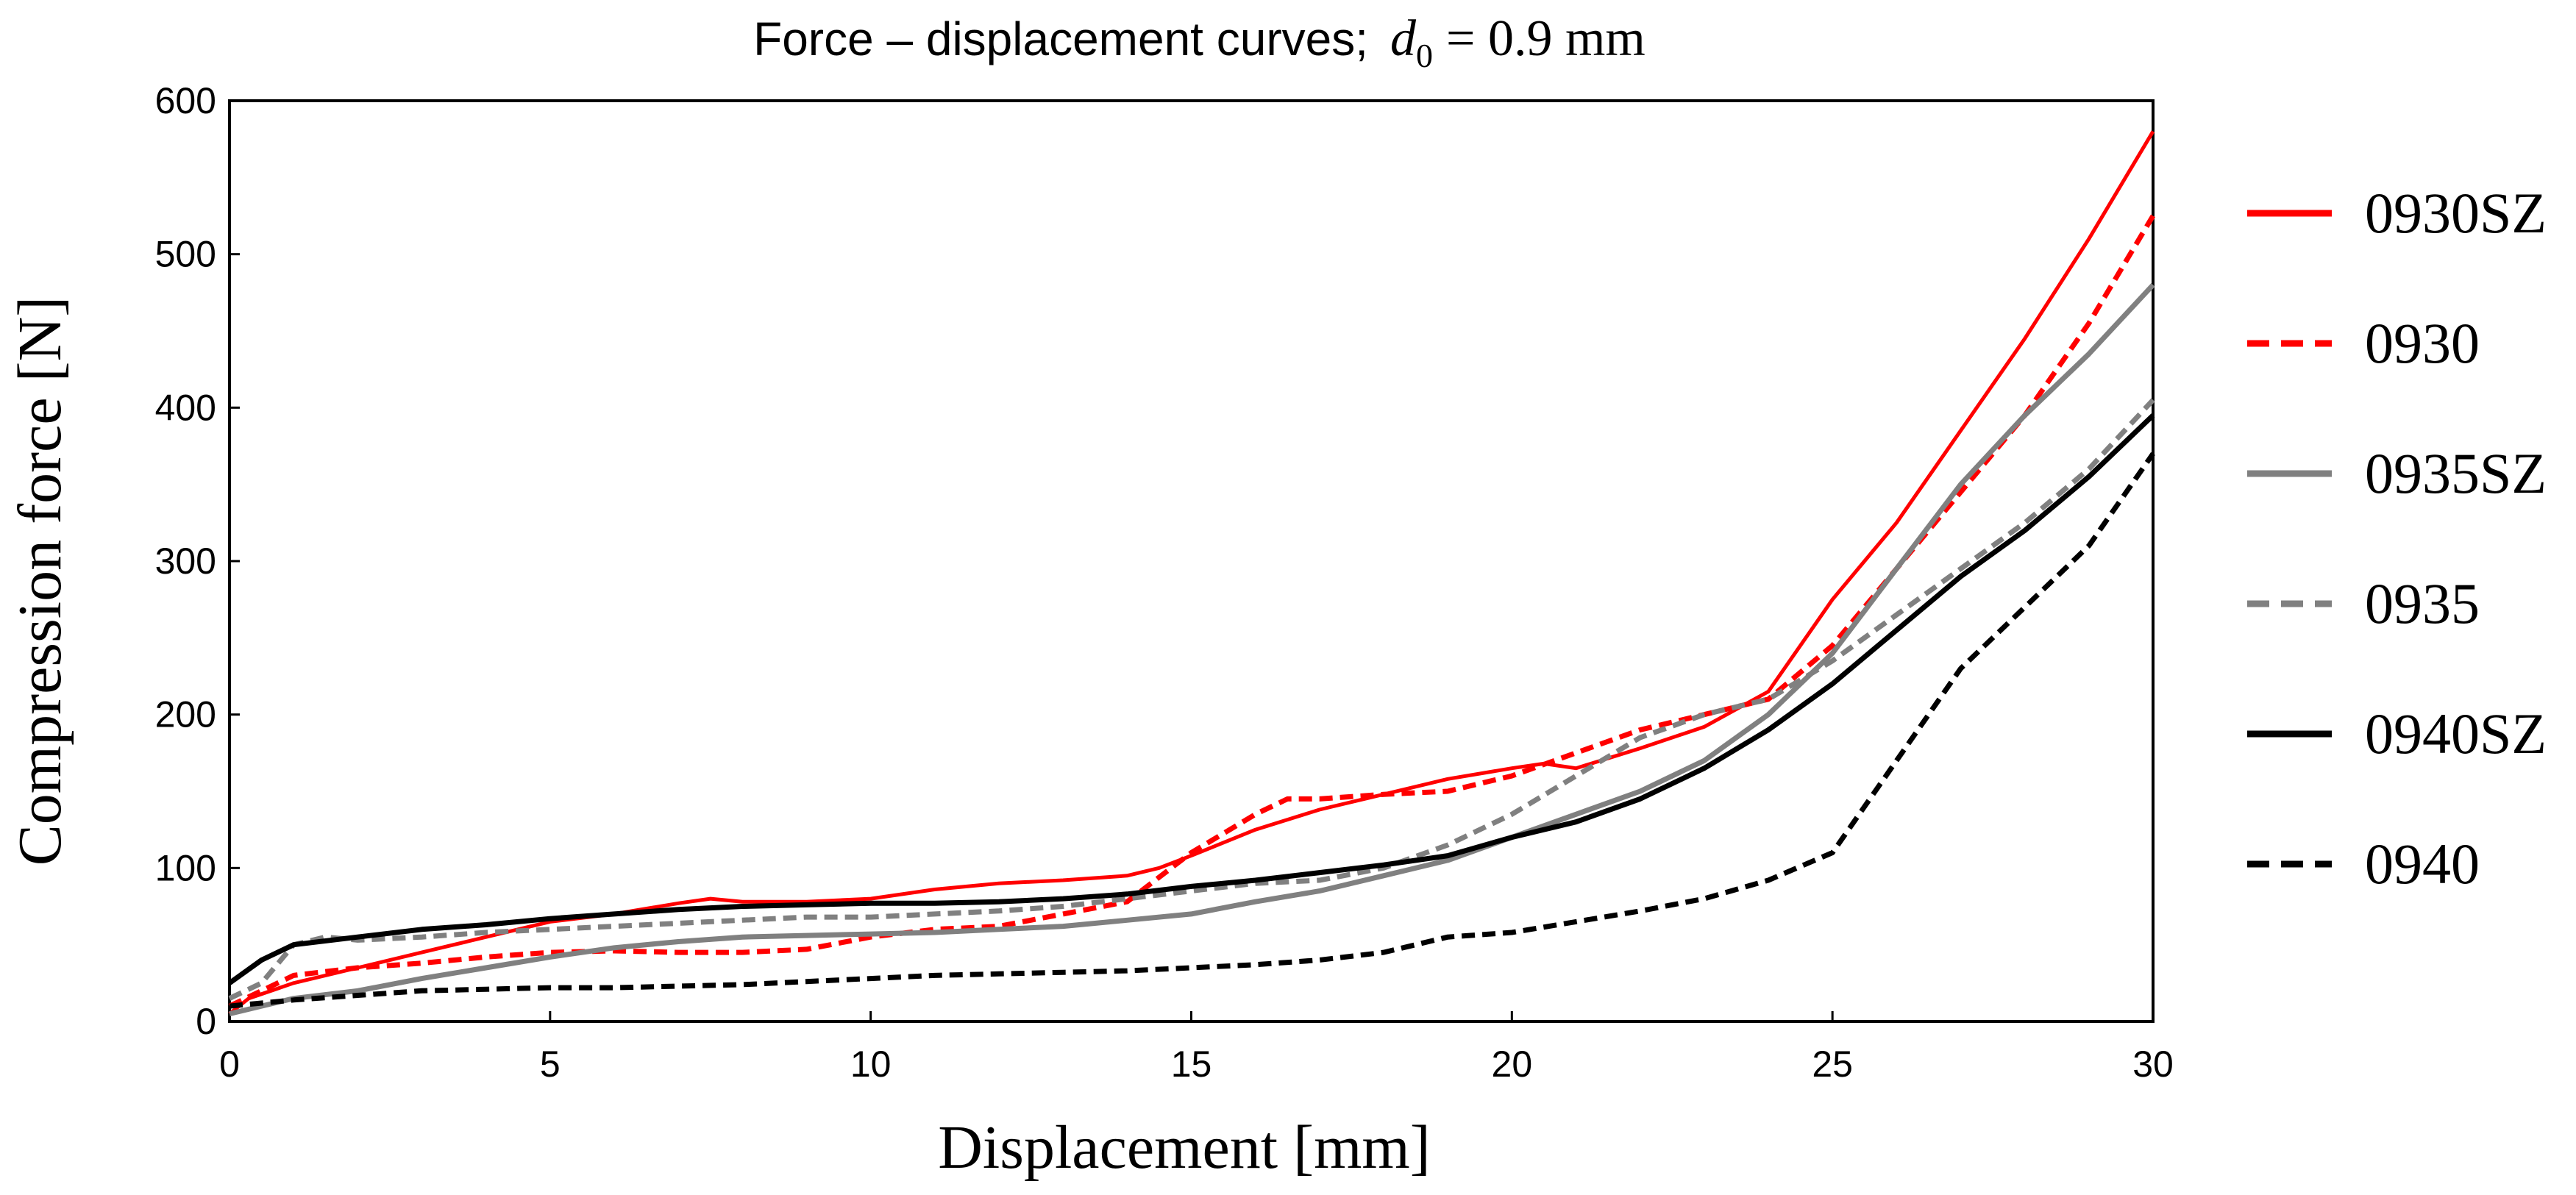  What do you see at coordinates (1060, 39) in the screenshot?
I see `chart-title: Force – displacement curves;` at bounding box center [1060, 39].